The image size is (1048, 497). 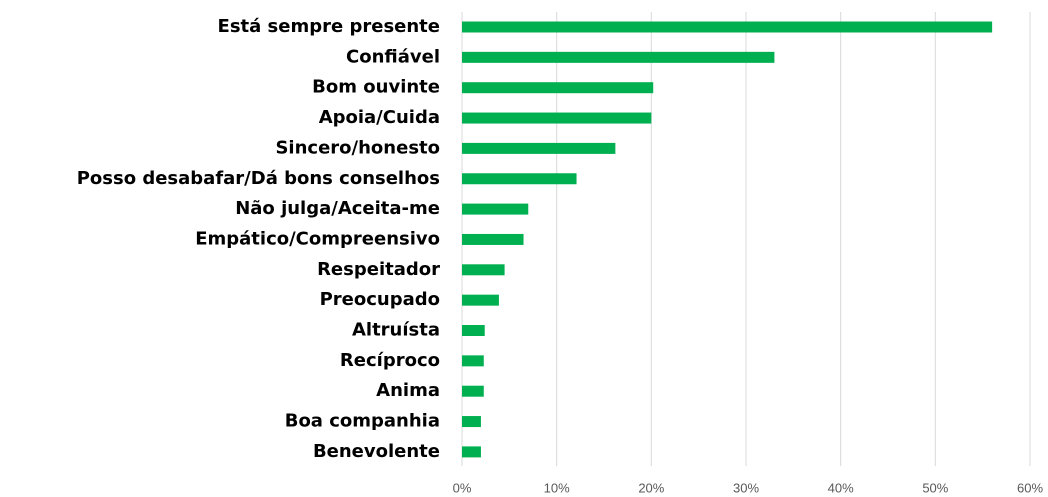 I want to click on y-tick-label: Está sempre presente, so click(x=329, y=26).